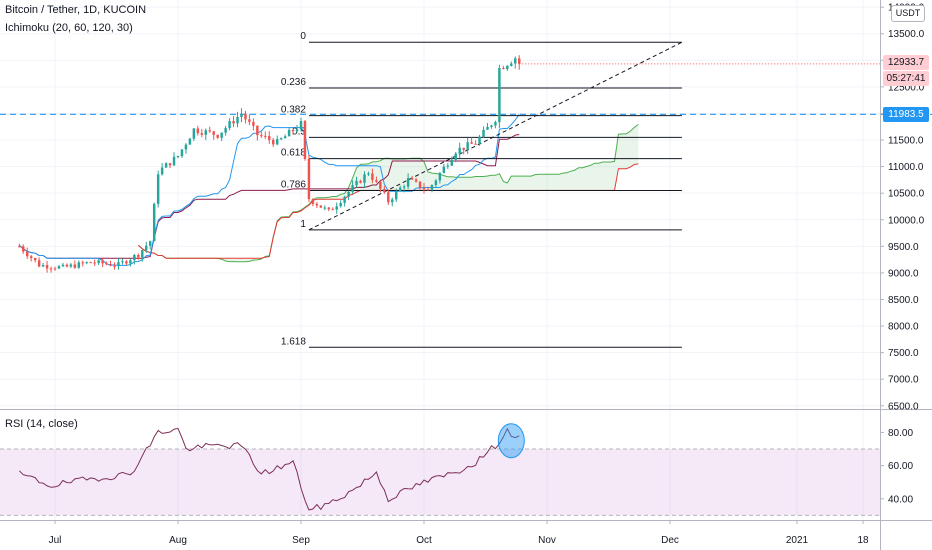 The image size is (932, 550). What do you see at coordinates (178, 540) in the screenshot?
I see `time-axis-tick-label: Aug` at bounding box center [178, 540].